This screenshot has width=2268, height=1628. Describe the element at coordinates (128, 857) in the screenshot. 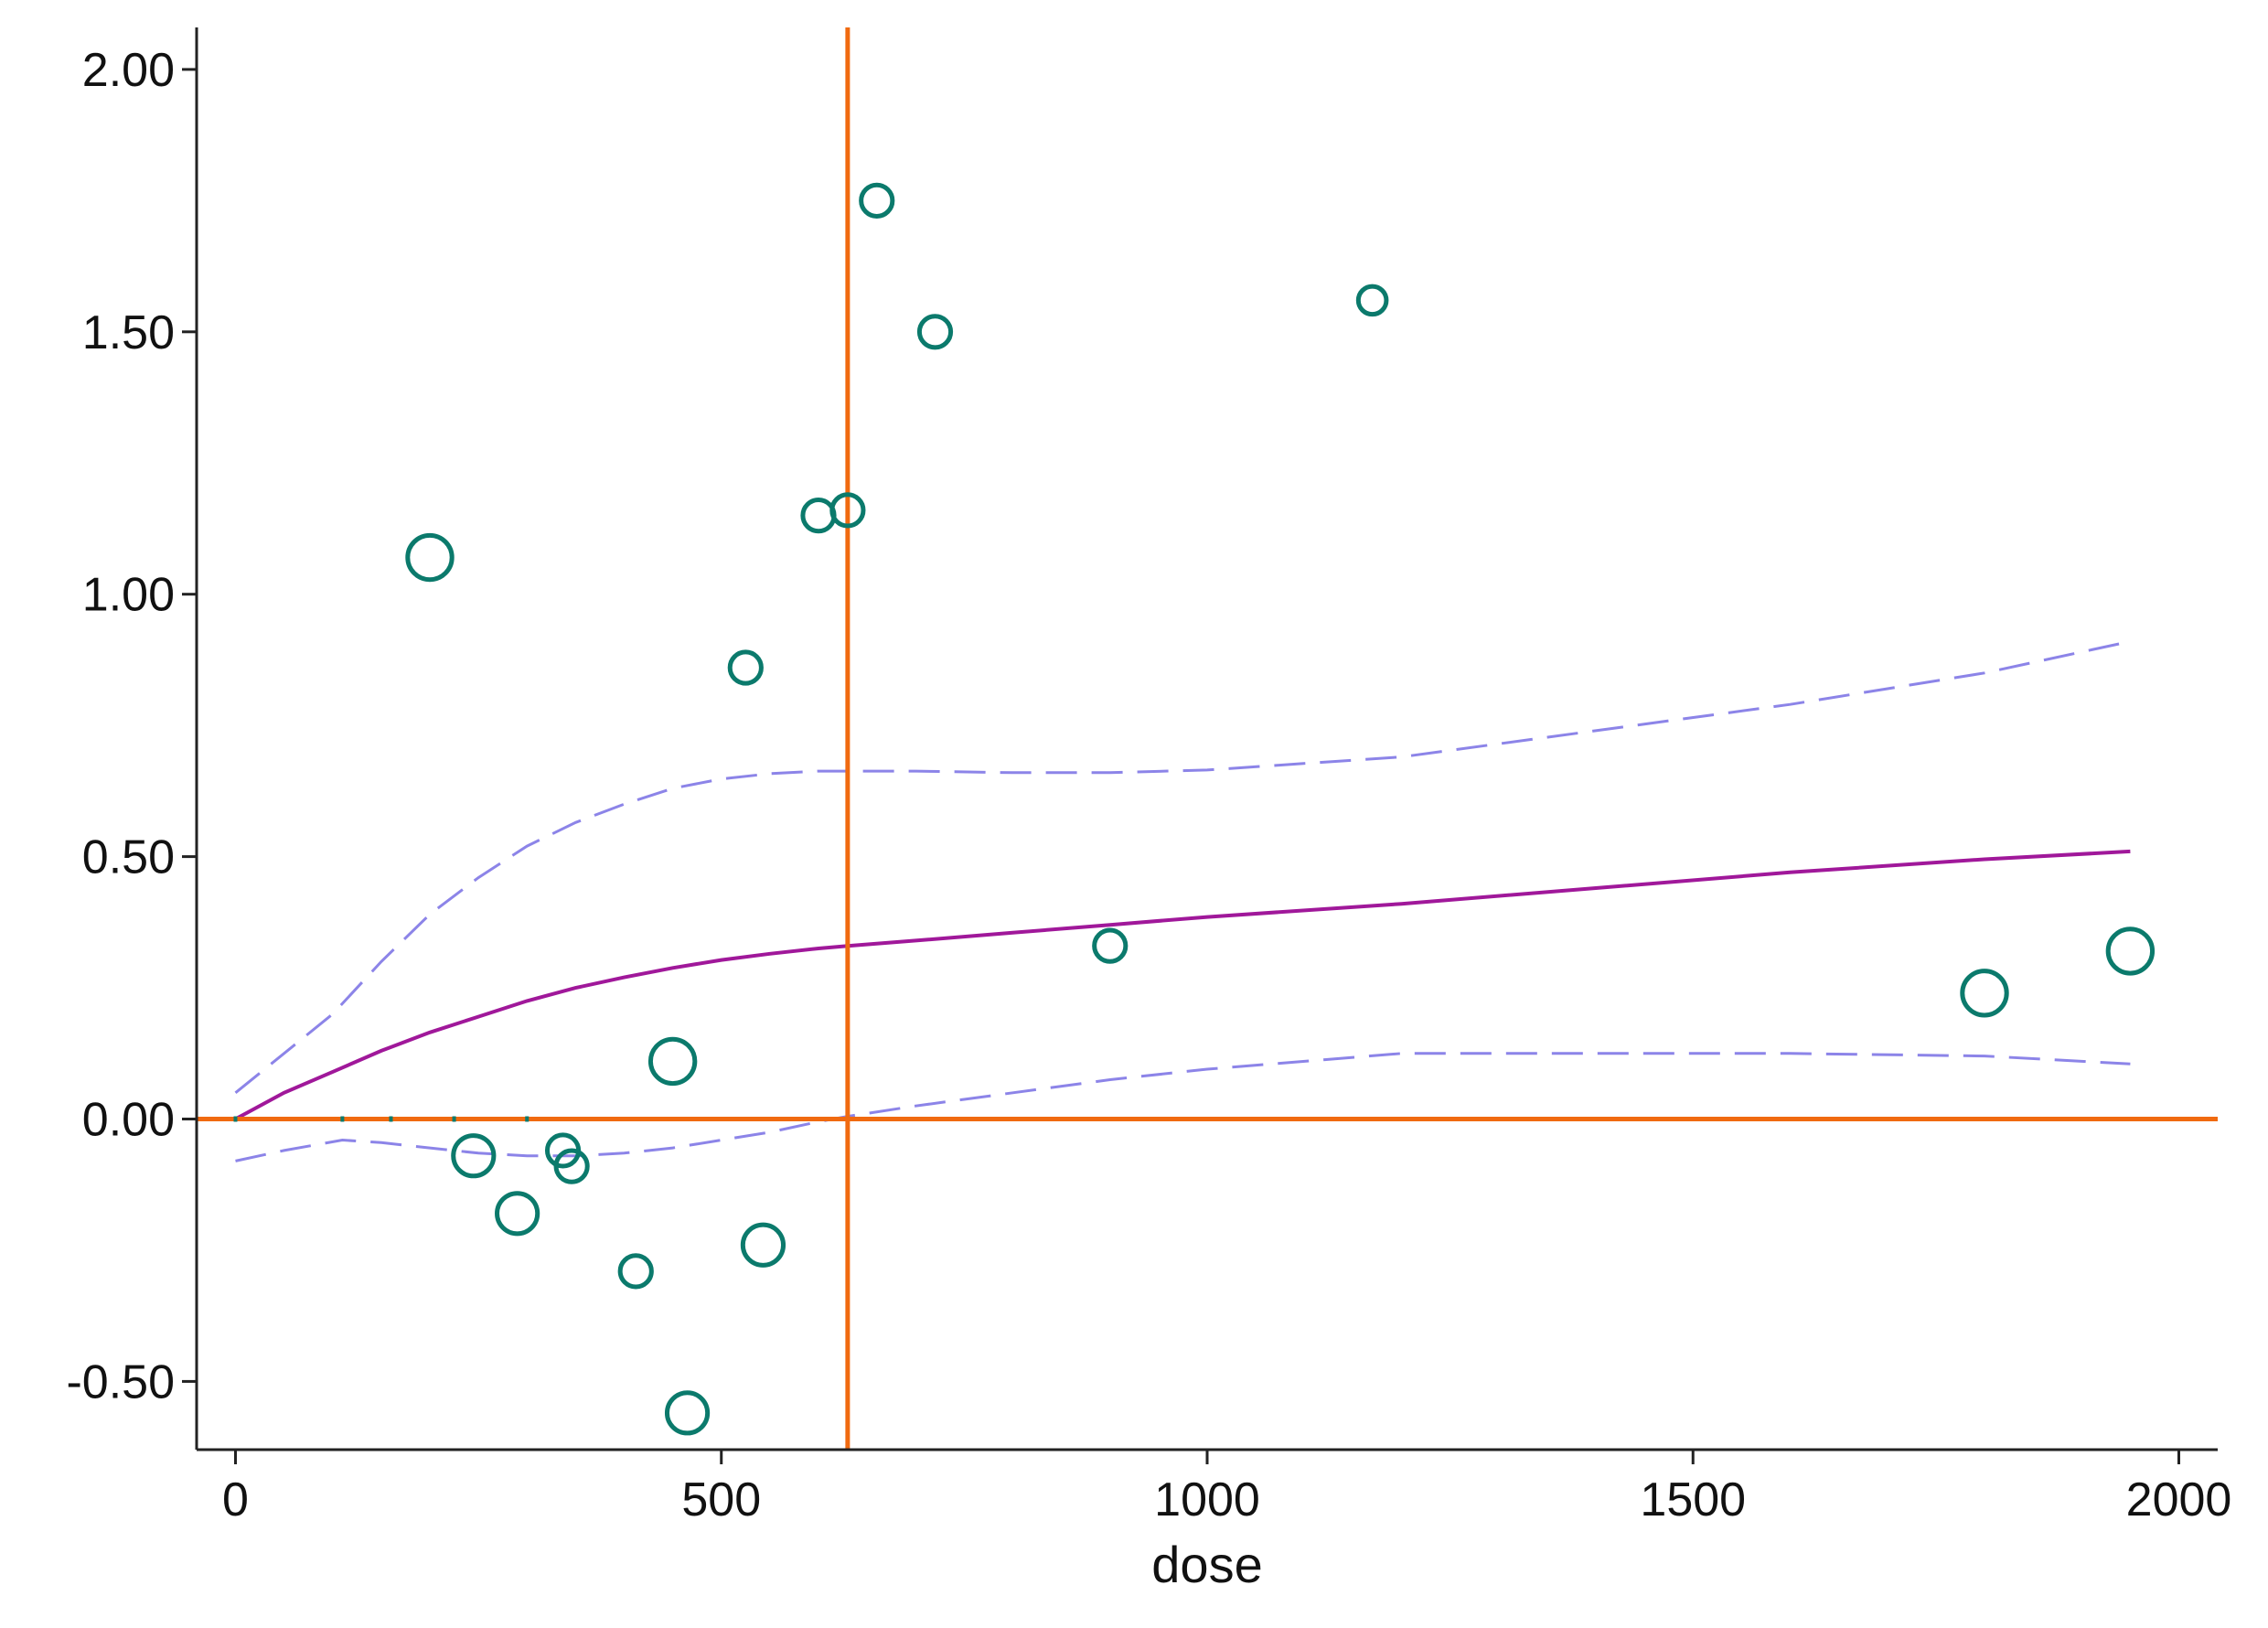

I see `y-tick-label: 0.50` at that location.